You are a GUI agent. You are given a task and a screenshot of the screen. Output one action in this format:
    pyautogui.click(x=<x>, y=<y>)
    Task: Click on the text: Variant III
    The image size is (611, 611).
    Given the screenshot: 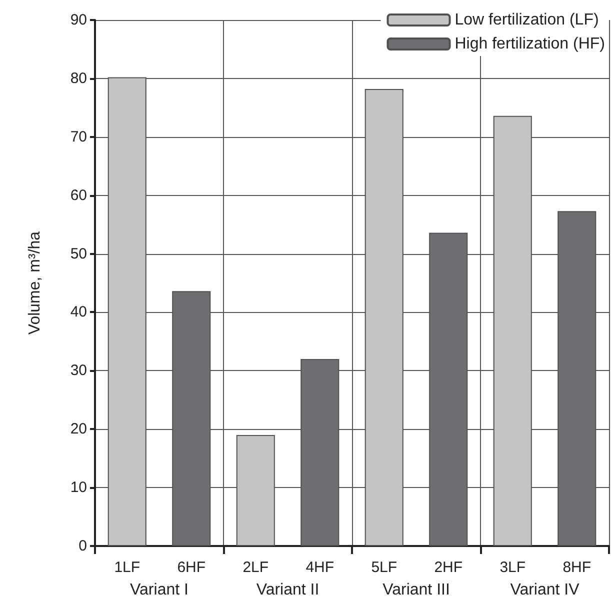 What is the action you would take?
    pyautogui.click(x=416, y=590)
    